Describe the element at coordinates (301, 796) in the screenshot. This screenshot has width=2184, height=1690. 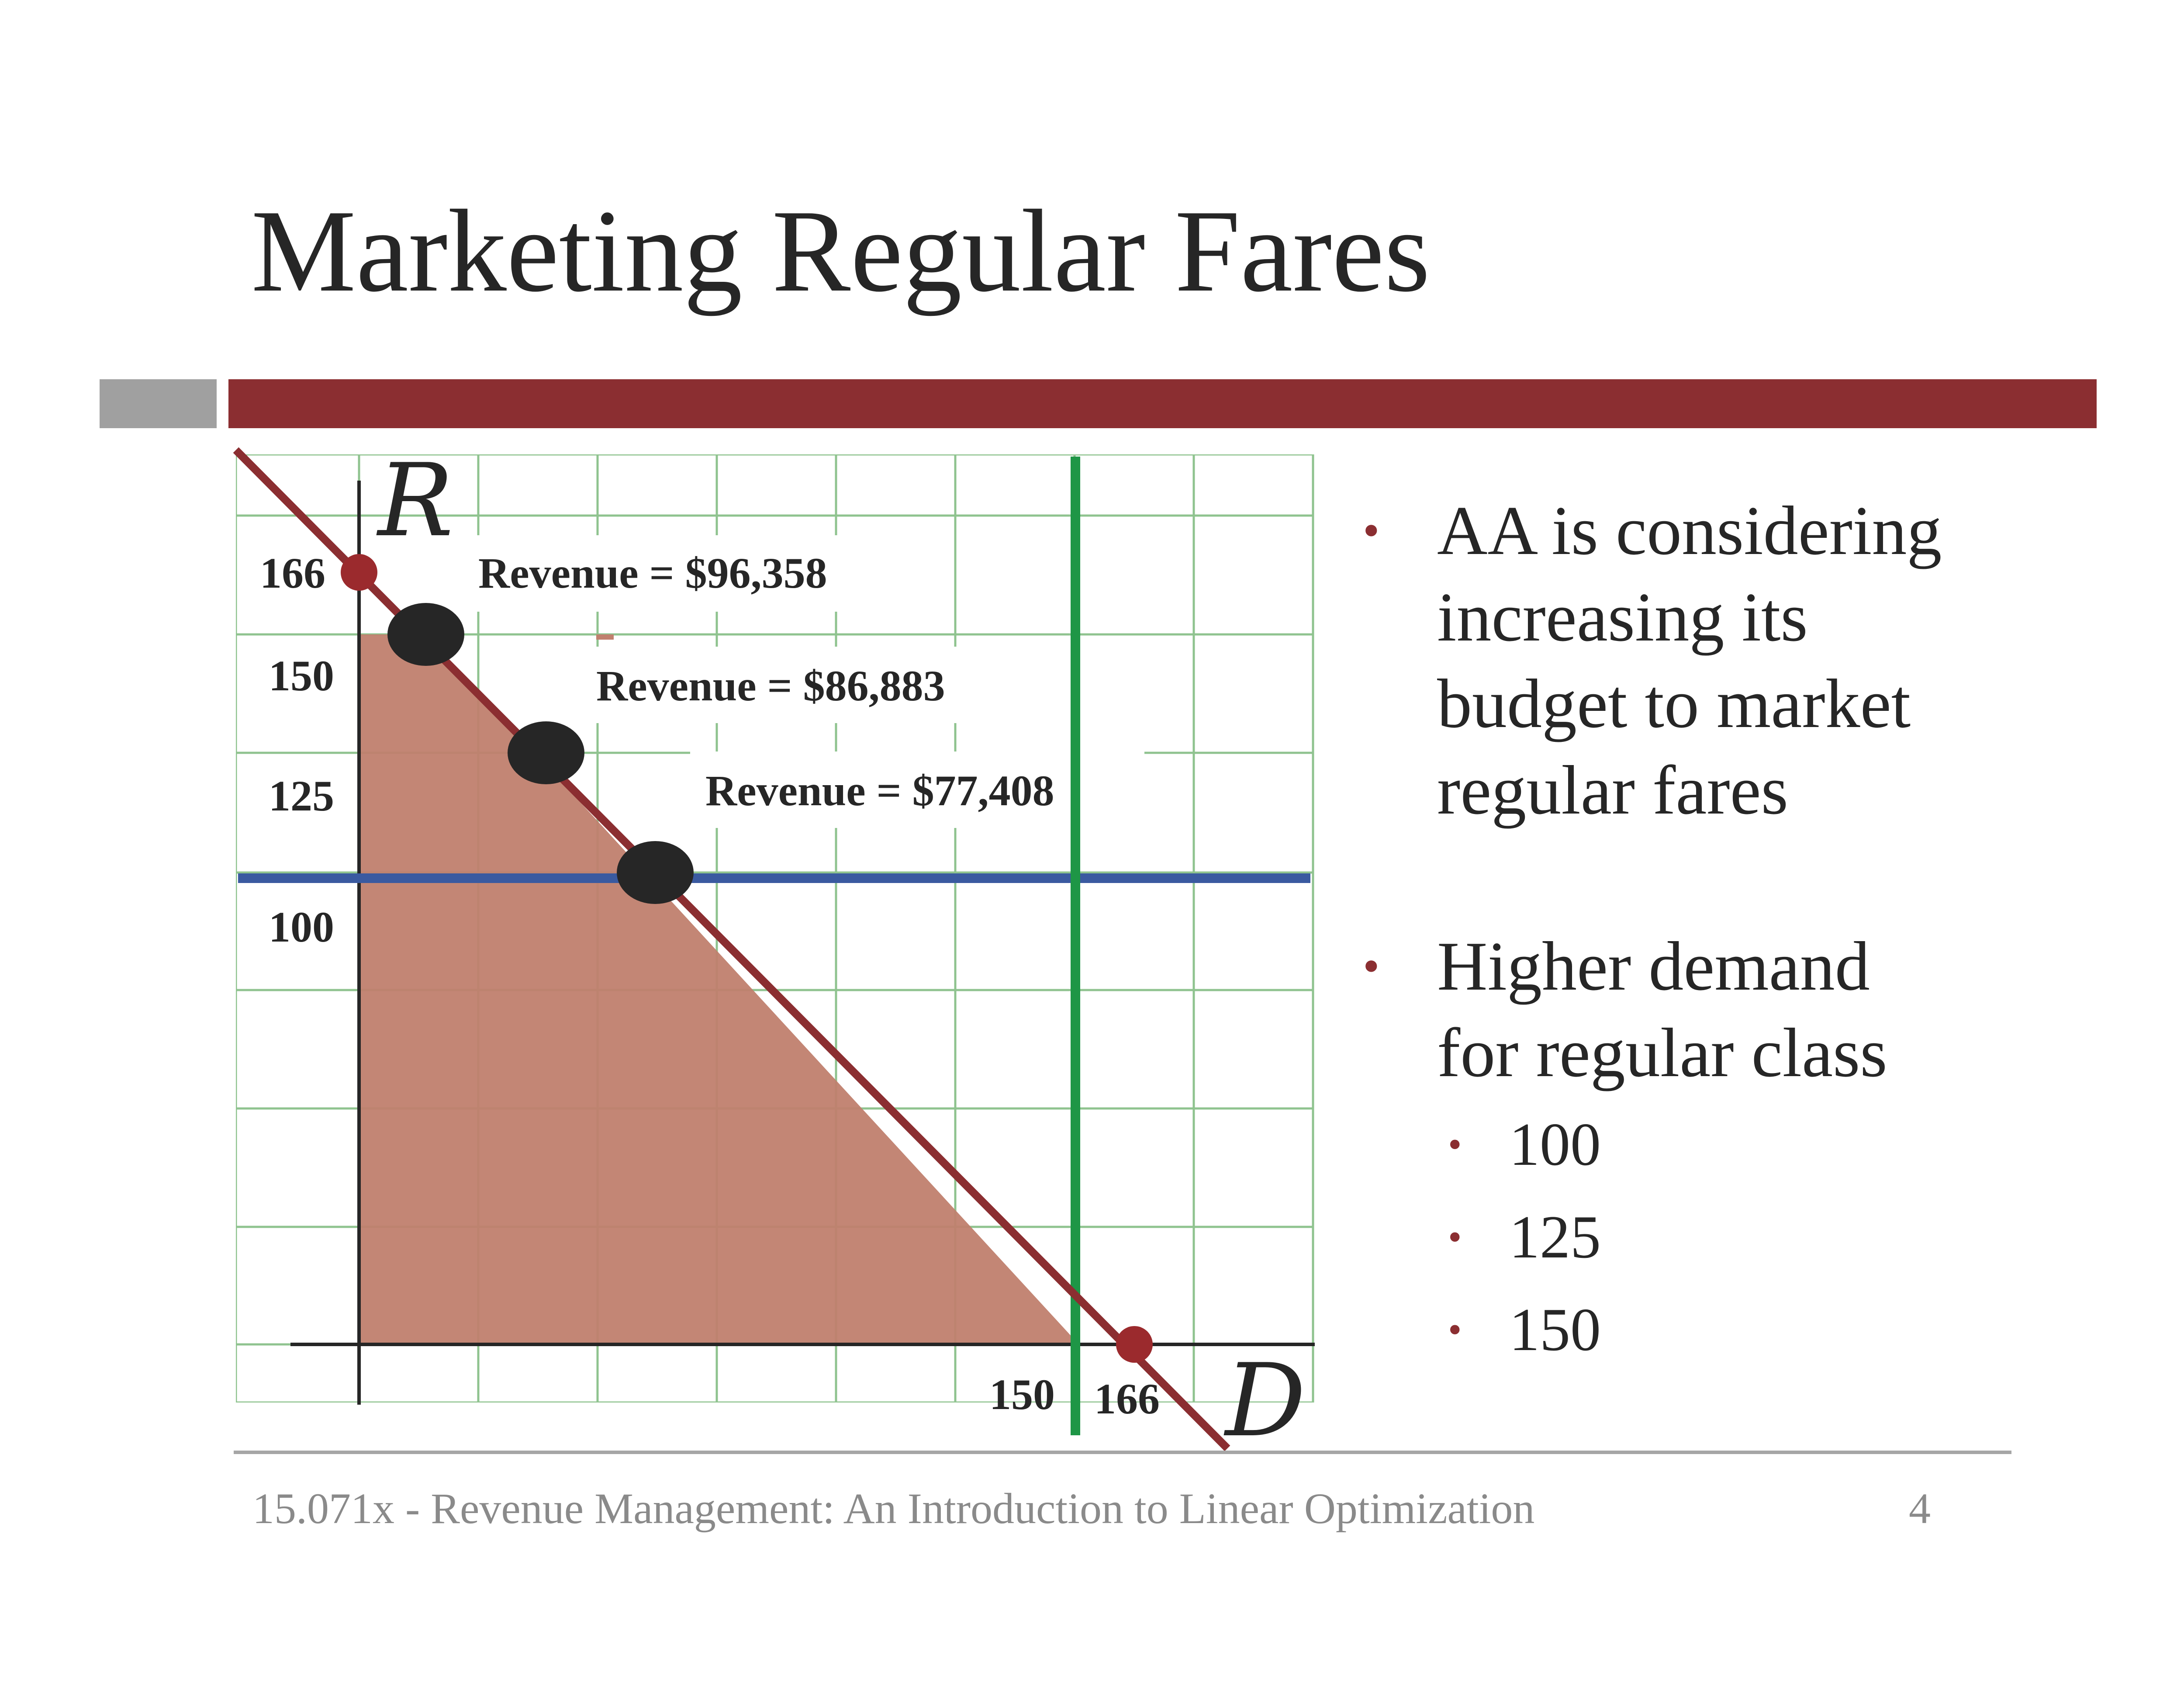
I see `y-tick-125: 125` at that location.